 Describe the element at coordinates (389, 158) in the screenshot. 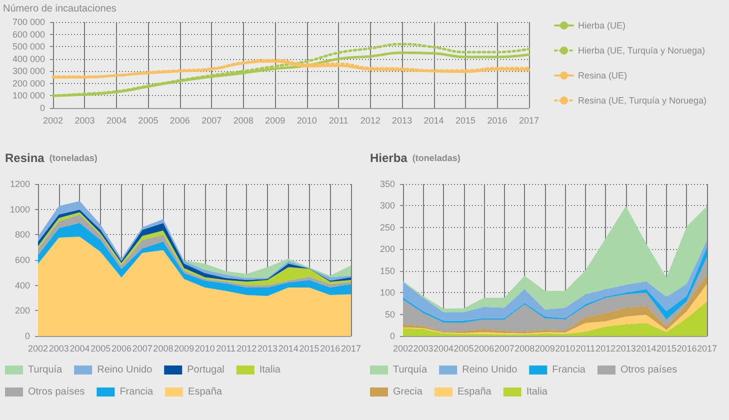

I see `chart-title: Hierba` at that location.